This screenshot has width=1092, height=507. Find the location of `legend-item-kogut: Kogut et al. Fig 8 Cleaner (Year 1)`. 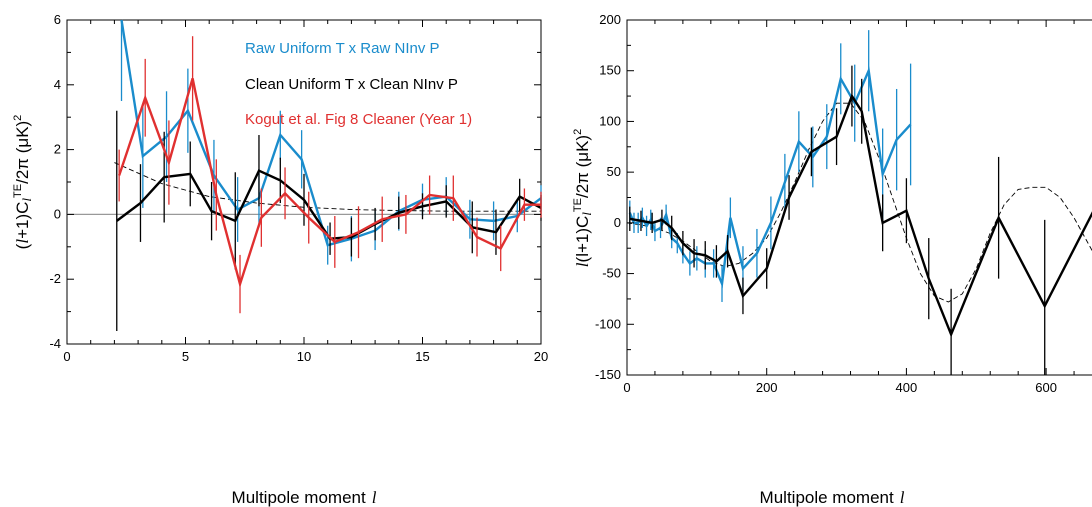

legend-item-kogut: Kogut et al. Fig 8 Cleaner (Year 1) is located at coordinates (358, 119).